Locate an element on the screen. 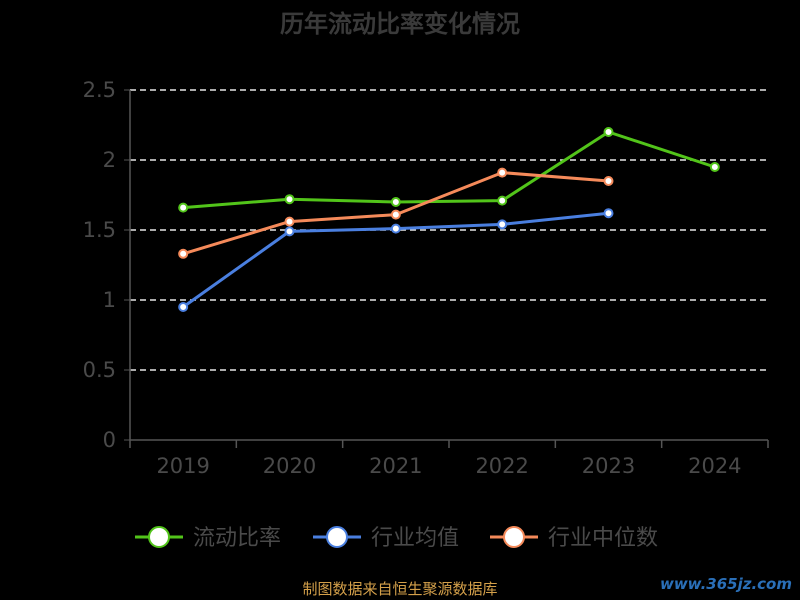  y-tick-label: 2 is located at coordinates (109, 160).